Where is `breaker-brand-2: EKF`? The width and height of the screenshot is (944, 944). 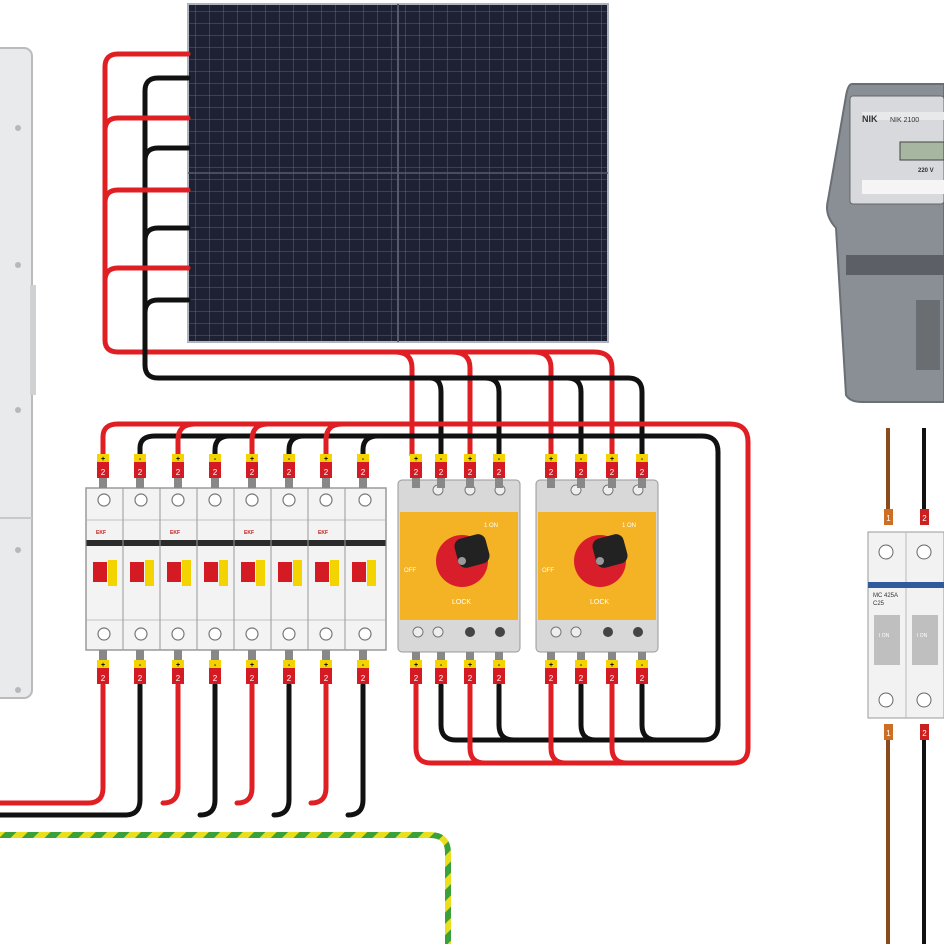 breaker-brand-2: EKF is located at coordinates (175, 533).